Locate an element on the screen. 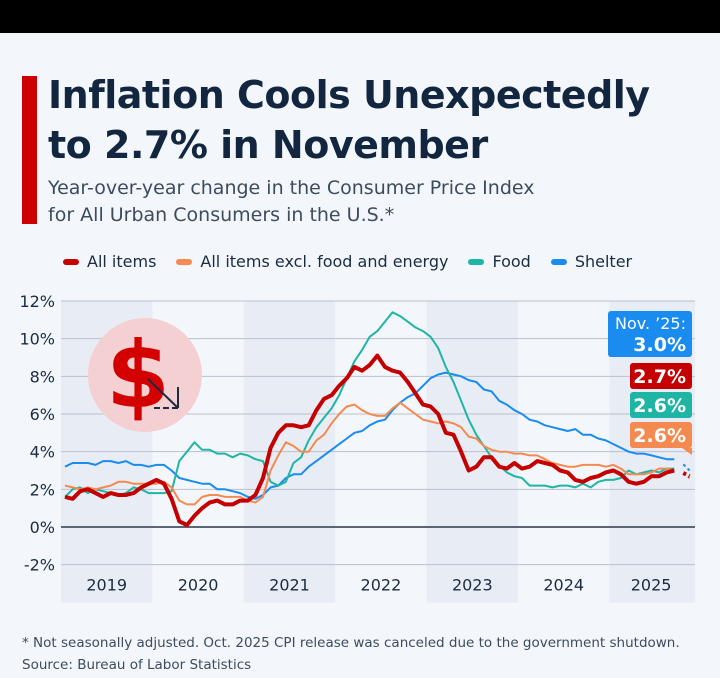  legend-item-all-items: All items is located at coordinates (109, 261).